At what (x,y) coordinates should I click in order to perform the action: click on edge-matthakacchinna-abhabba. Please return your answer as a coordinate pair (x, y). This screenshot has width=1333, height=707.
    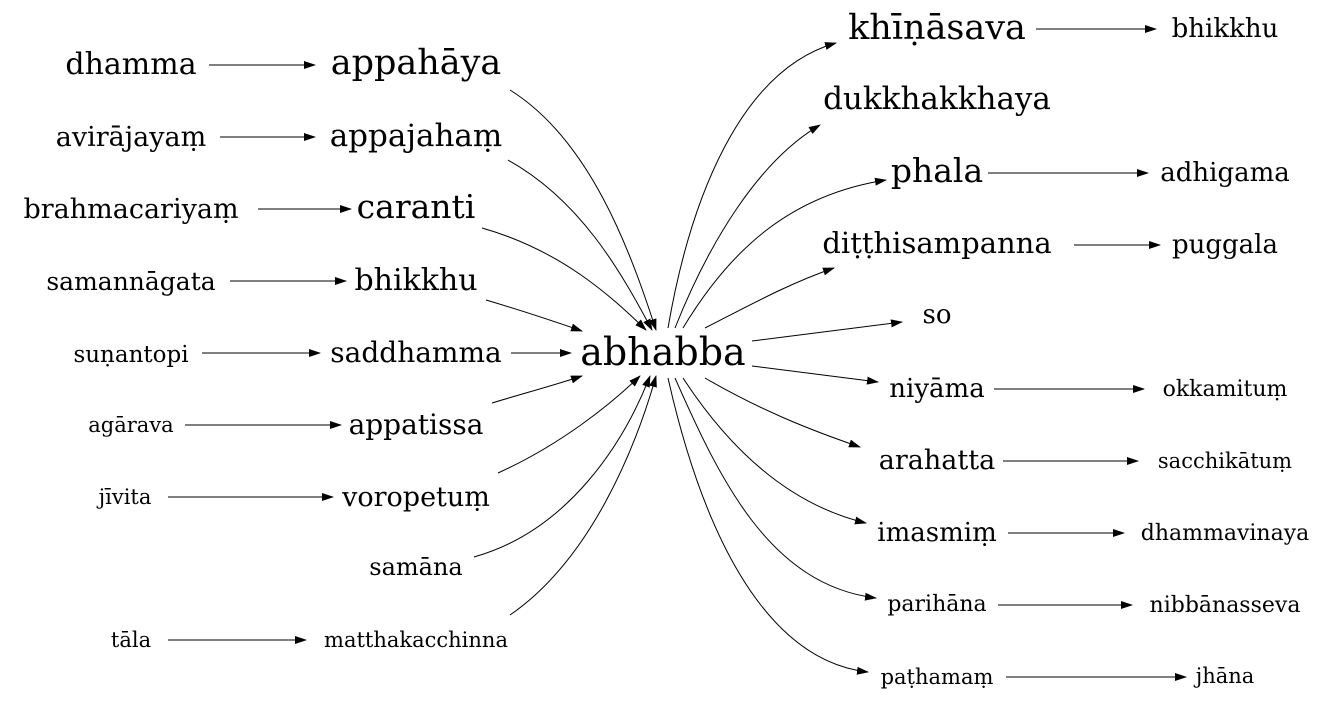
    Looking at the image, I should click on (583, 495).